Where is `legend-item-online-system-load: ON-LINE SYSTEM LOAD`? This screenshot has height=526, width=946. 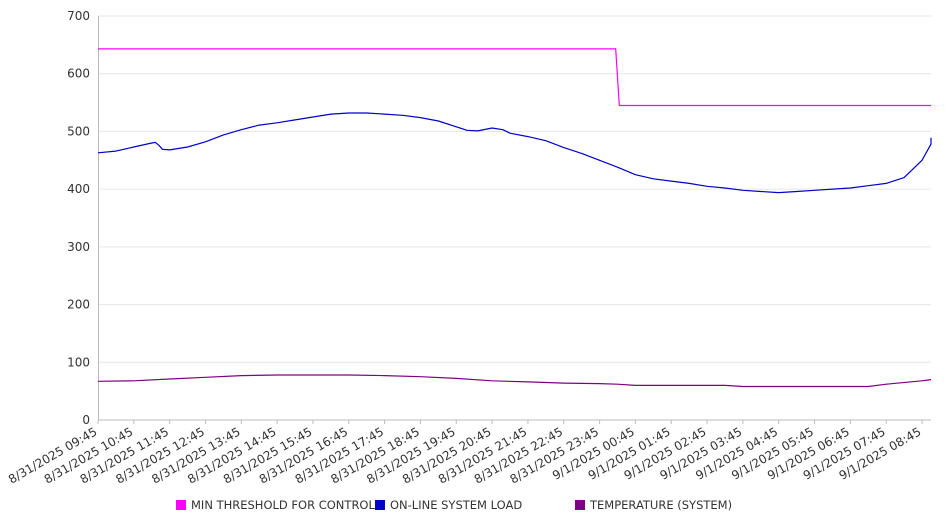
legend-item-online-system-load: ON-LINE SYSTEM LOAD is located at coordinates (448, 505).